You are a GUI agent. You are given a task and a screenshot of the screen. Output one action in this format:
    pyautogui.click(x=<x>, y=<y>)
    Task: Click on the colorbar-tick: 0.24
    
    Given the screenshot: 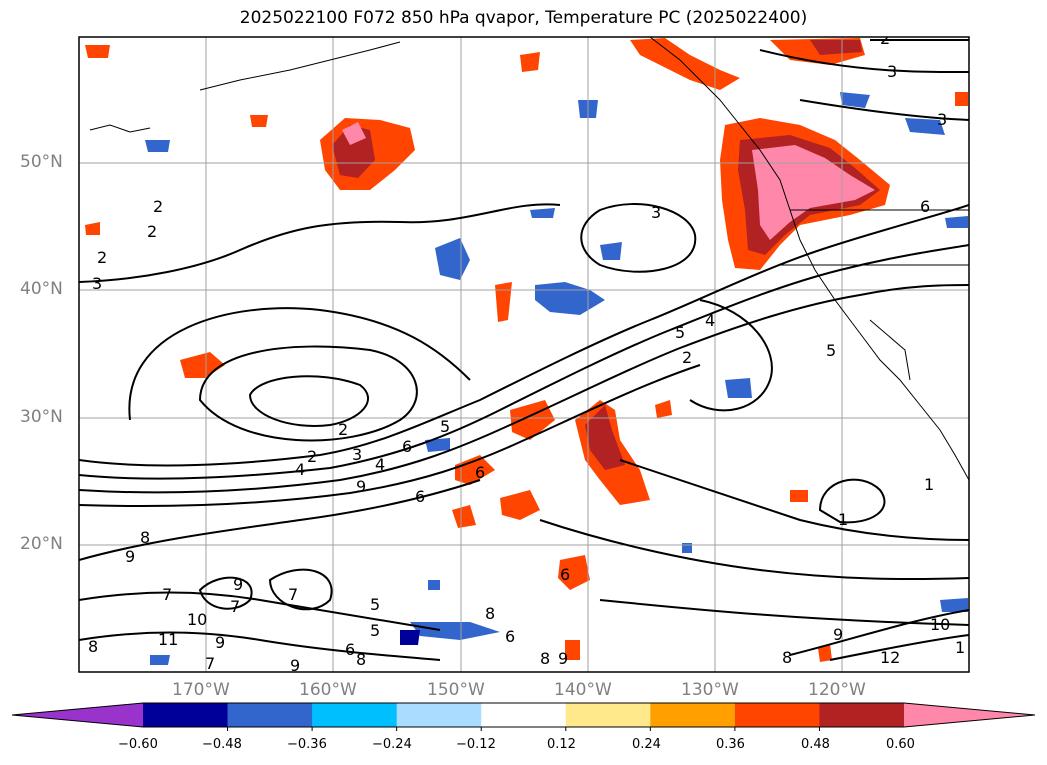 What is the action you would take?
    pyautogui.click(x=646, y=744)
    